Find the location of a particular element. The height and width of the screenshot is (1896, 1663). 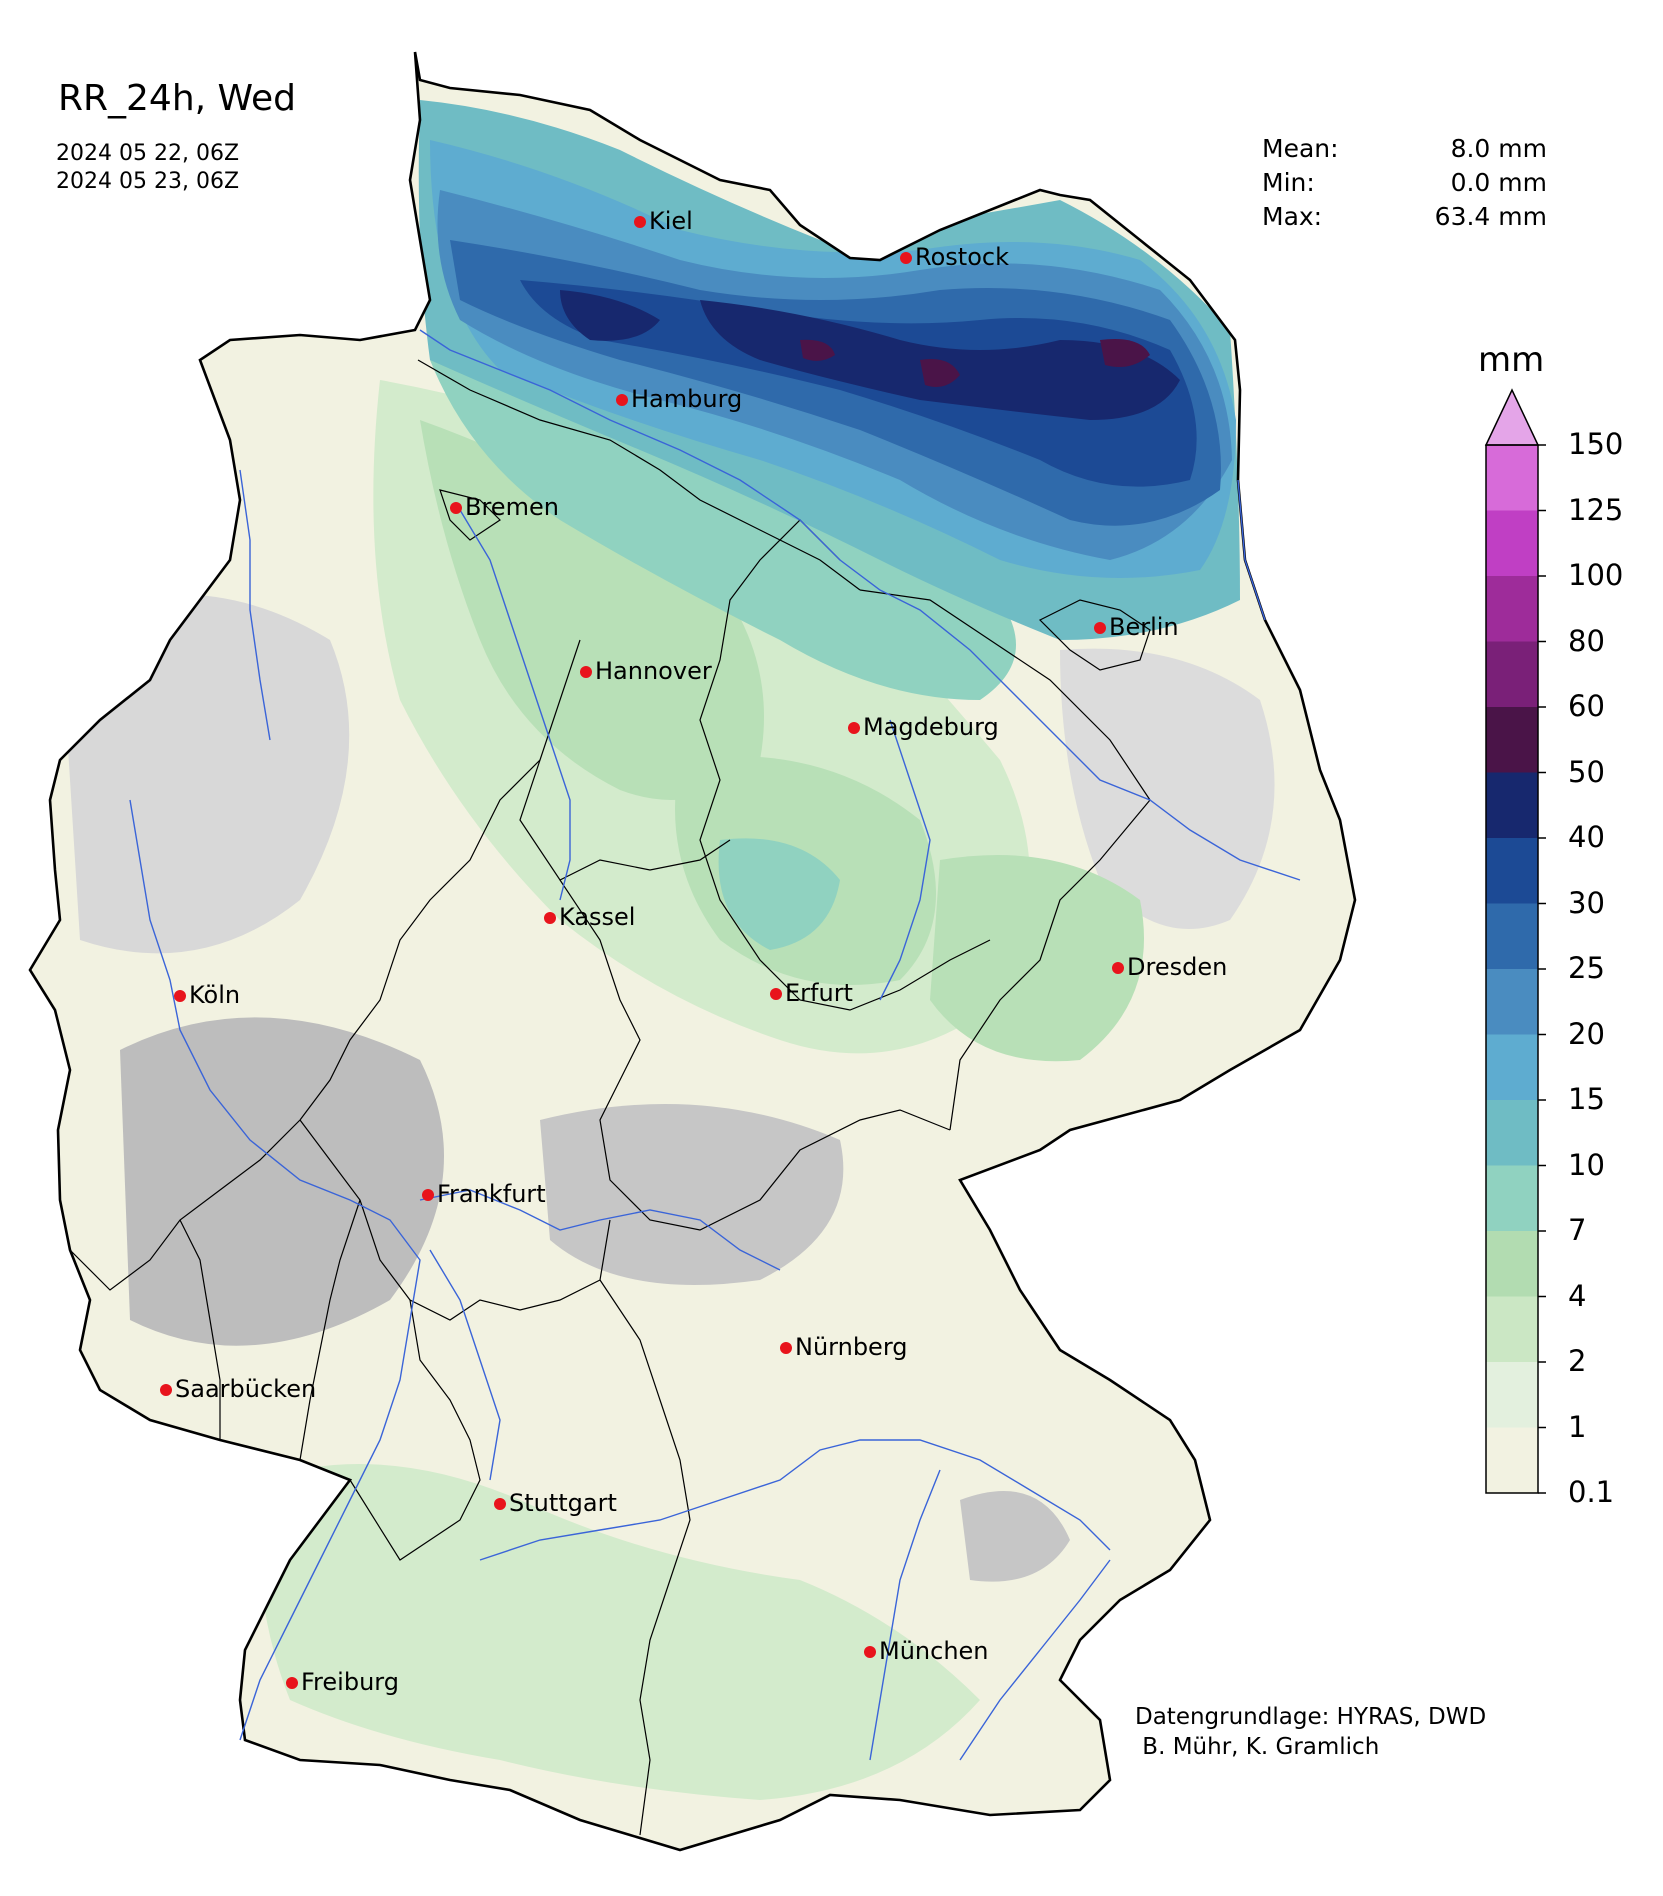

river-rhine is located at coordinates (275, 1270).